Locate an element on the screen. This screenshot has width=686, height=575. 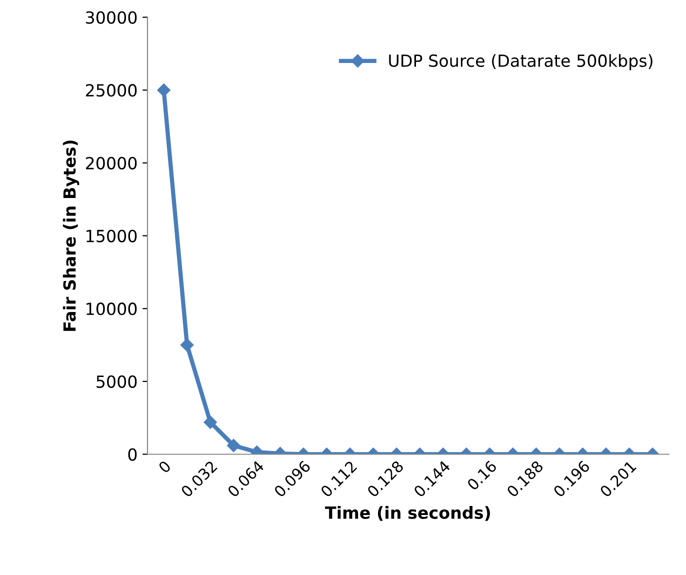
x-axis-title: Time (in seconds) is located at coordinates (407, 513).